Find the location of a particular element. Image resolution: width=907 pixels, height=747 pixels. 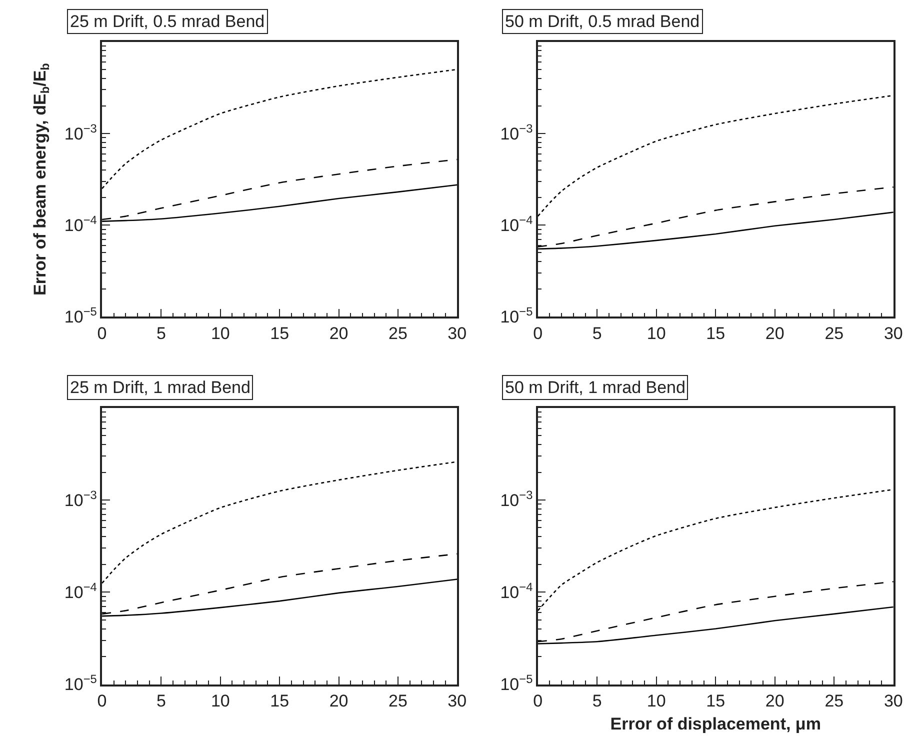

x-axis-title: Error of displacement, μm is located at coordinates (715, 724).